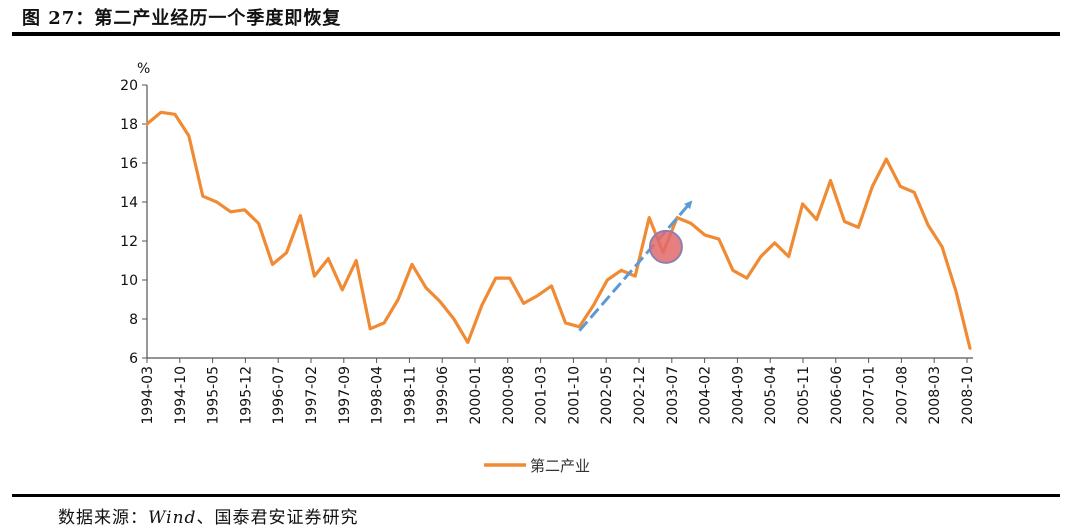 The height and width of the screenshot is (530, 1080). Describe the element at coordinates (103, 518) in the screenshot. I see `source-label: 数据来源：` at that location.